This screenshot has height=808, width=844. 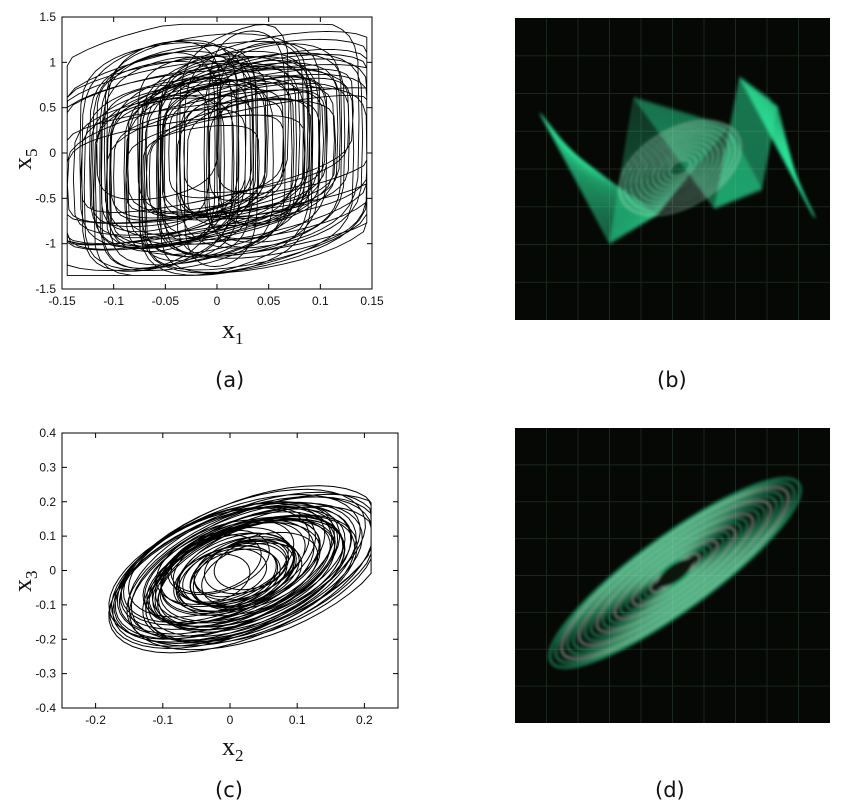 I want to click on y-tick-label: -0.3, so click(x=45, y=674).